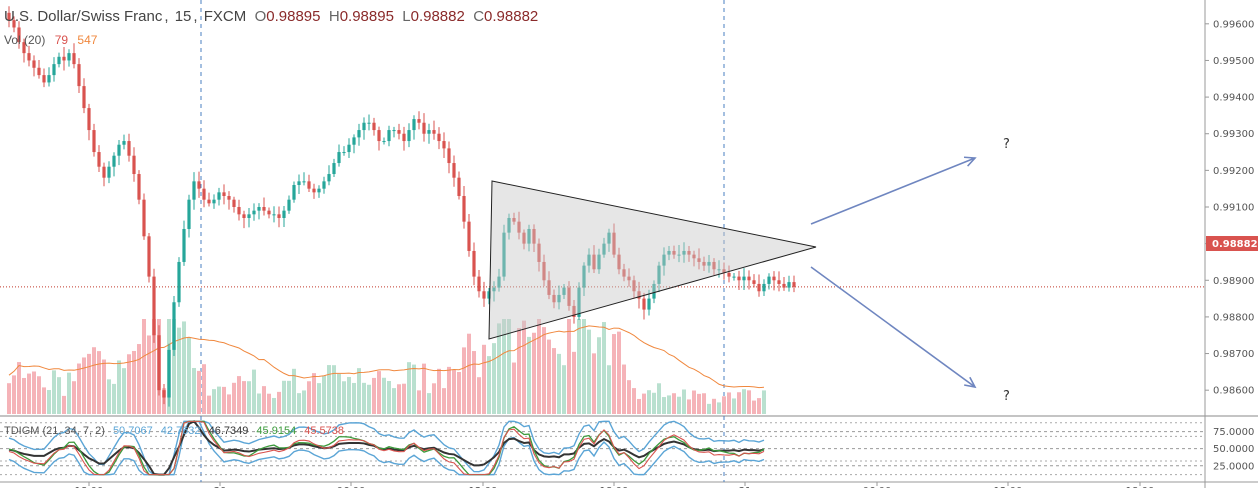 The width and height of the screenshot is (1258, 488). I want to click on volume-legend: Vol (20) 79 547, so click(50, 40).